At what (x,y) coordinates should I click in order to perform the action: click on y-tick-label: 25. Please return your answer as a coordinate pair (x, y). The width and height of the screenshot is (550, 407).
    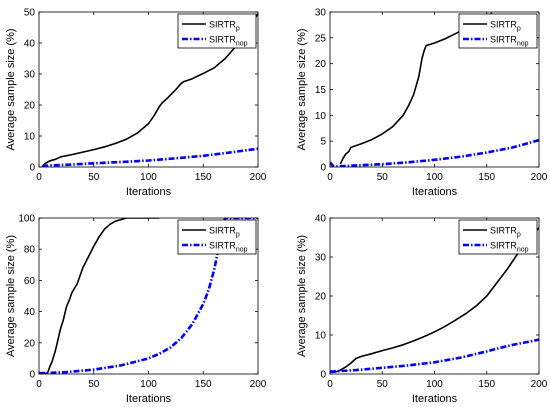
    Looking at the image, I should click on (321, 38).